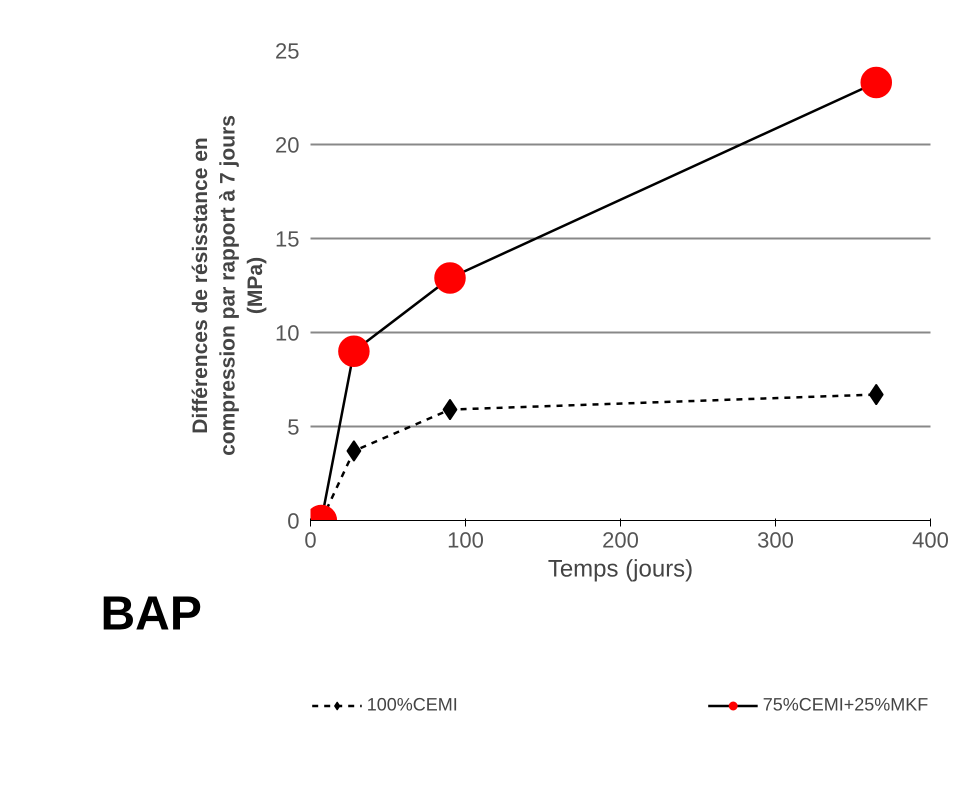  Describe the element at coordinates (287, 239) in the screenshot. I see `y-tick-label: 15` at that location.